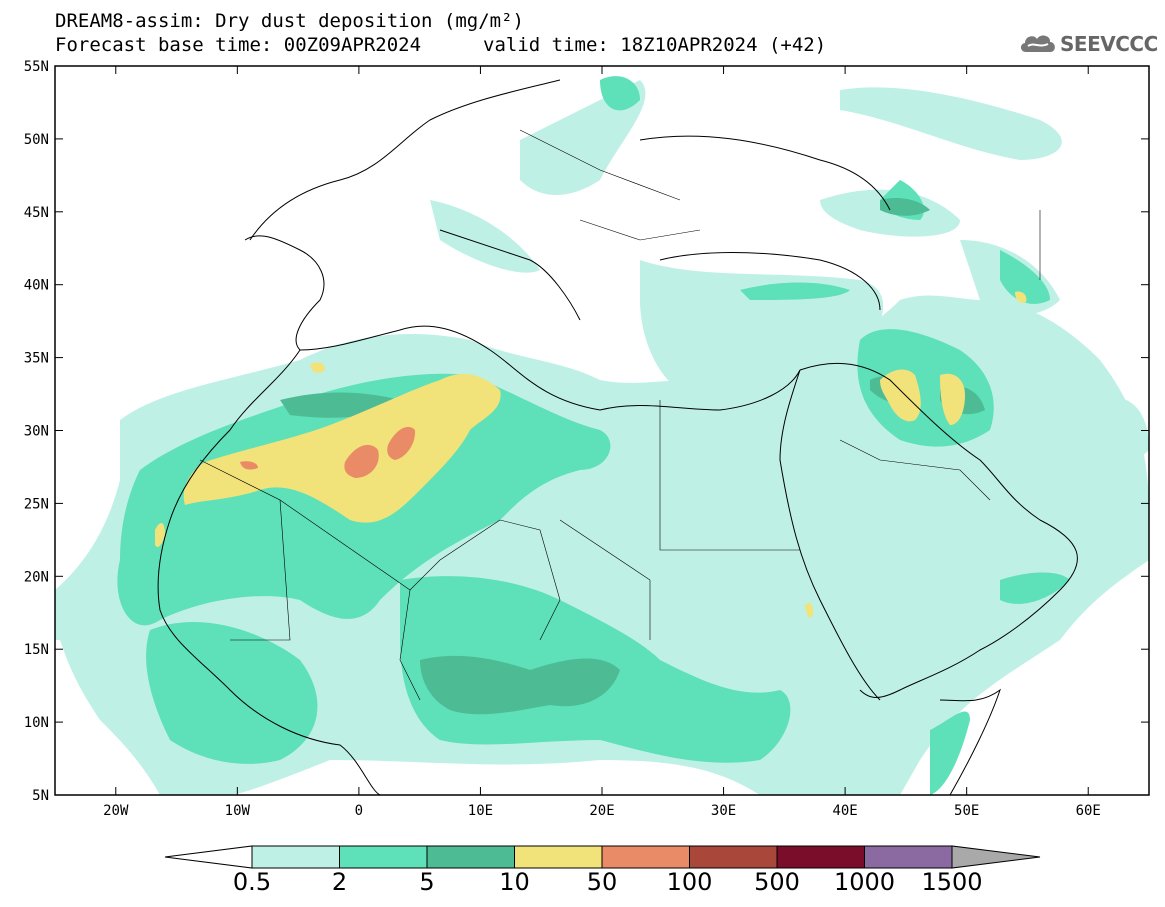  I want to click on colorbar-label: 5, so click(427, 882).